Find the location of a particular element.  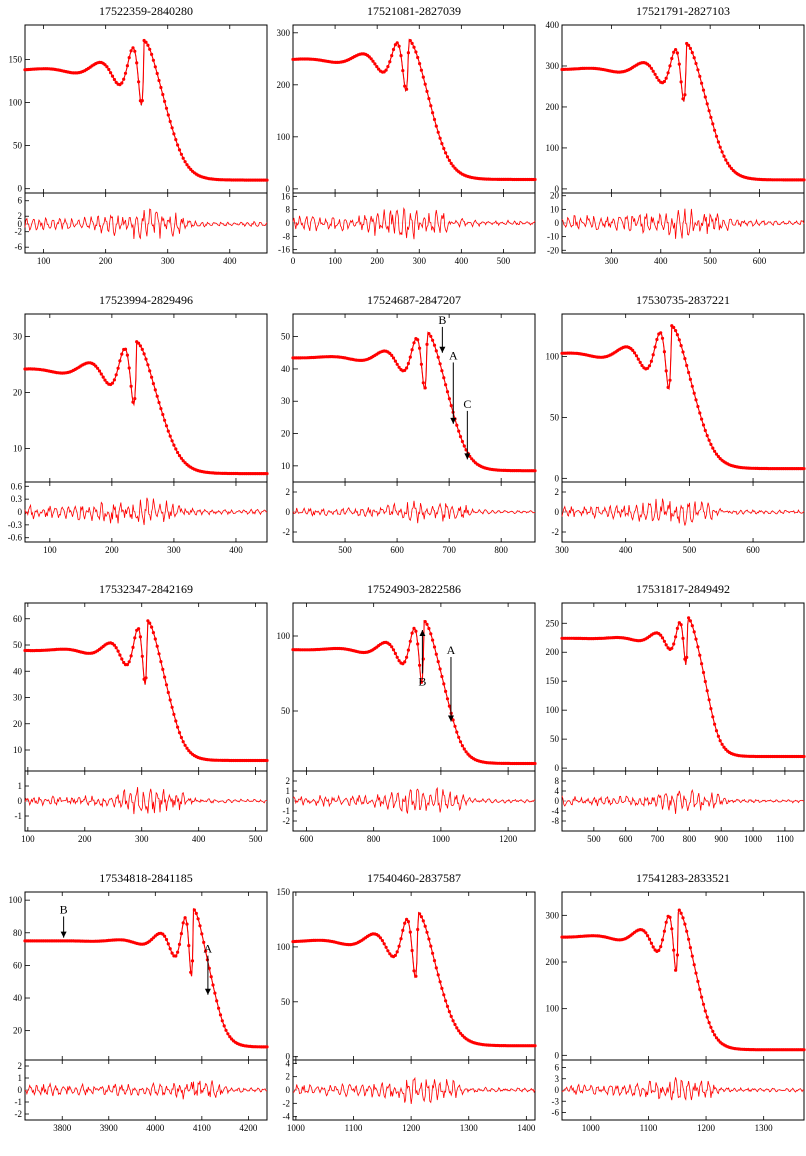

y-tick-label: 10 is located at coordinates (286, 466).